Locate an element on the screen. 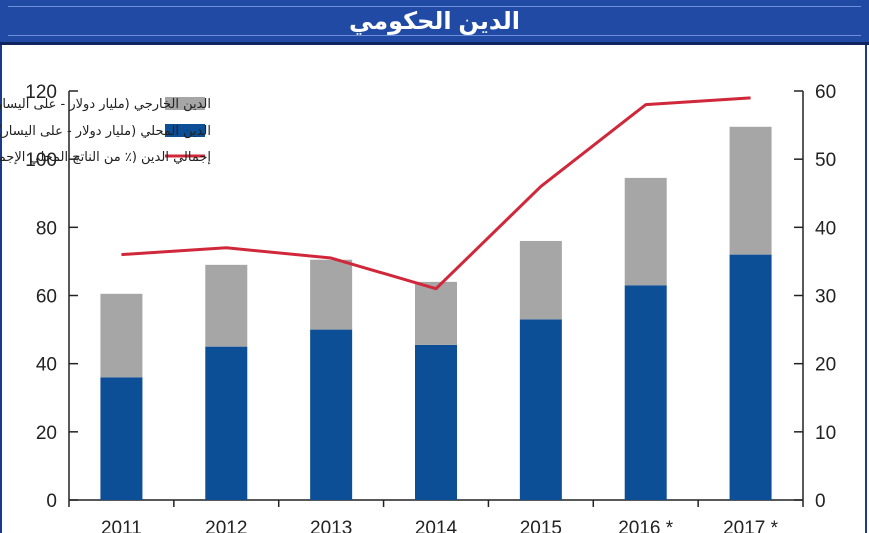 The image size is (869, 533). y-left-tick-label: 40 is located at coordinates (46, 365).